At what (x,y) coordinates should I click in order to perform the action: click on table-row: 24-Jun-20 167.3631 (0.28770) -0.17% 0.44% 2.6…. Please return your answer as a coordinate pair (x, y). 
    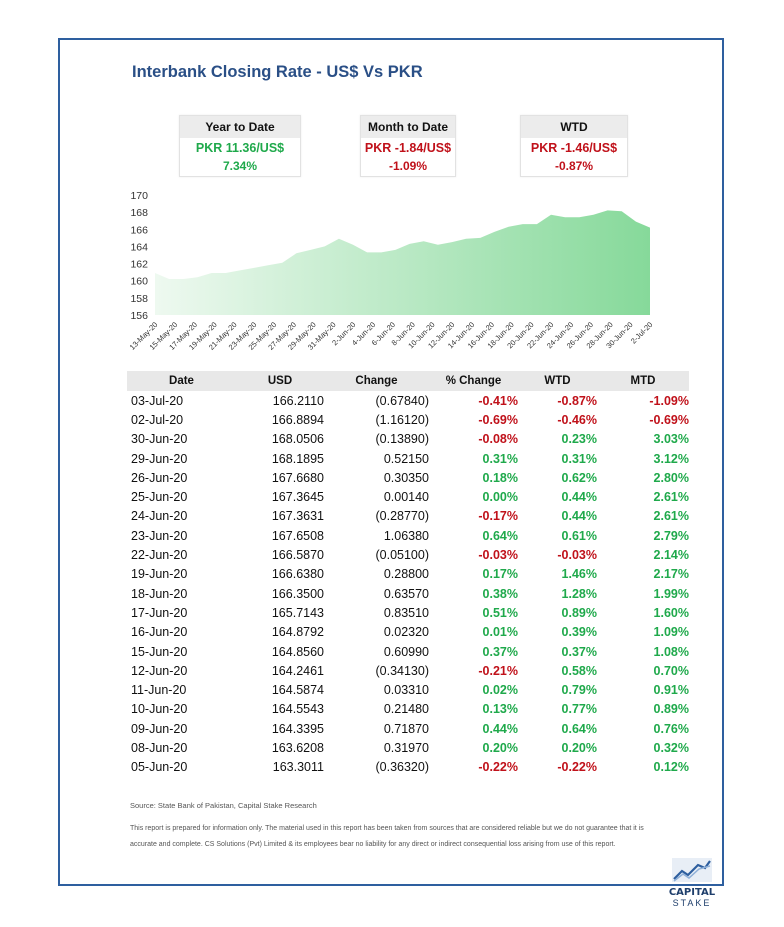
    Looking at the image, I should click on (408, 516).